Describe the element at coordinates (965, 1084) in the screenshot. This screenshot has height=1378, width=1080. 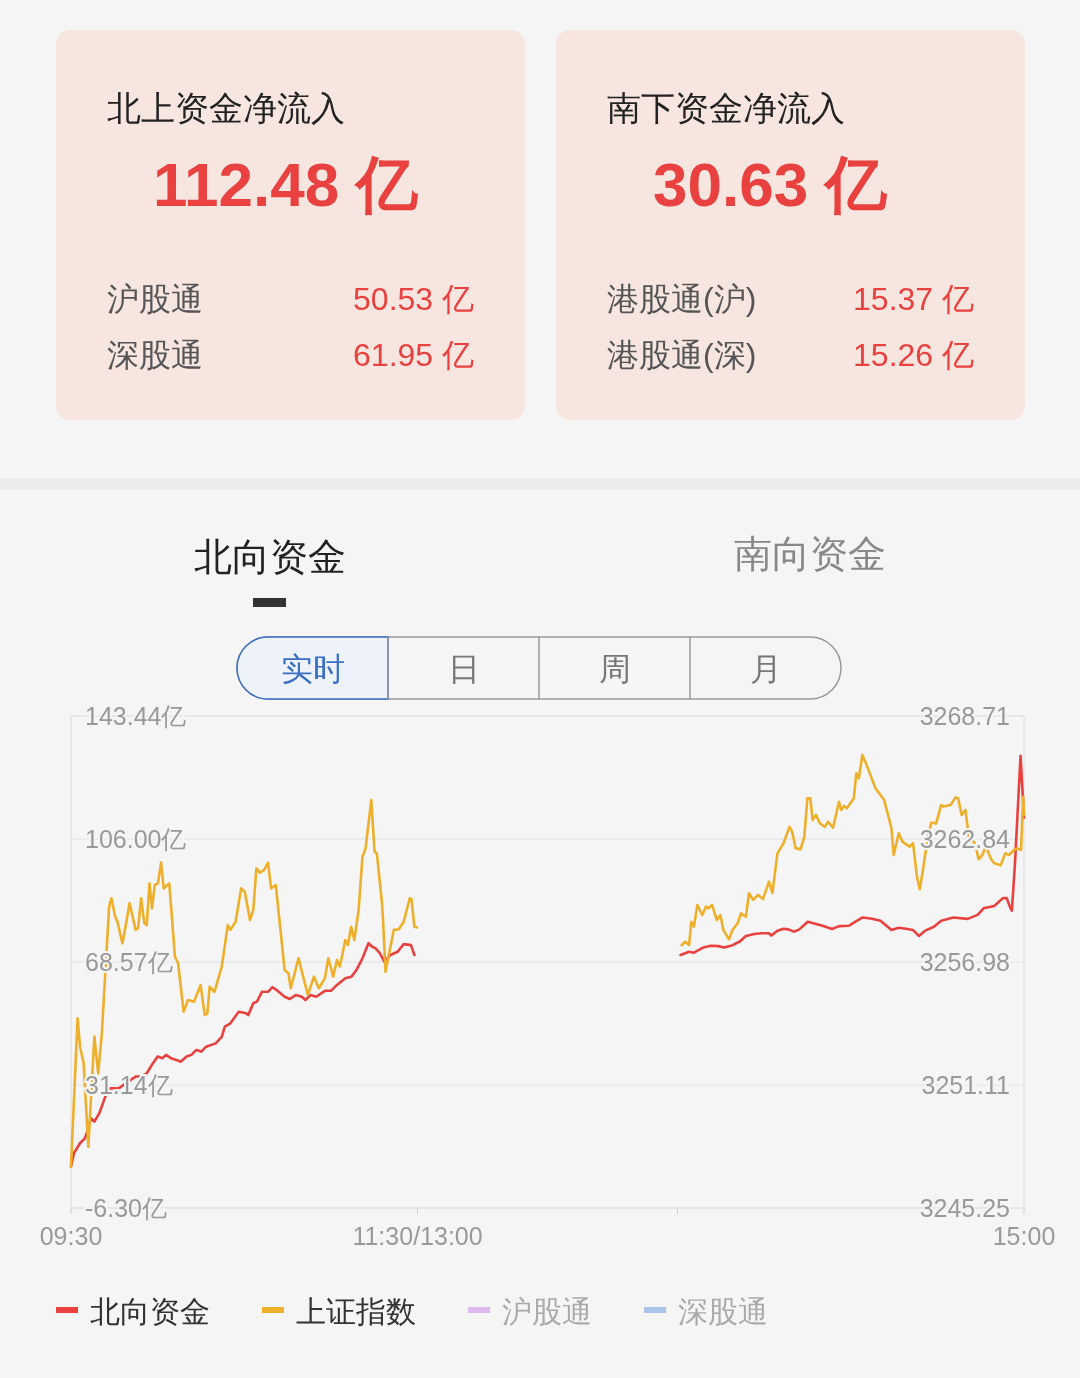
I see `y2-tick-label: 3251.11` at that location.